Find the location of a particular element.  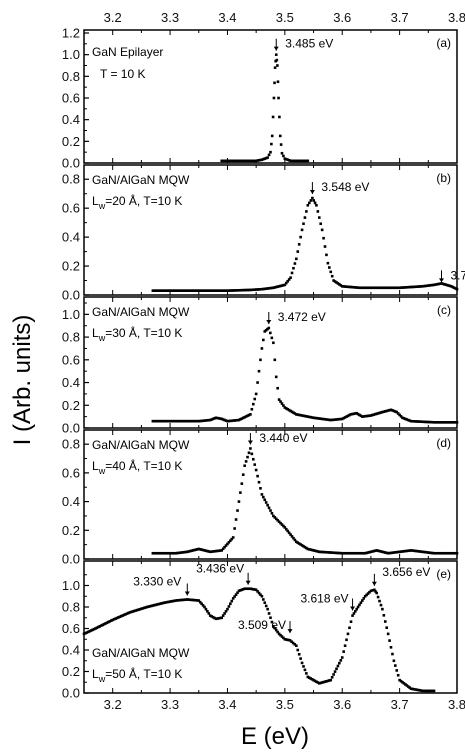

y-tick-label: 0.4 is located at coordinates (71, 650).